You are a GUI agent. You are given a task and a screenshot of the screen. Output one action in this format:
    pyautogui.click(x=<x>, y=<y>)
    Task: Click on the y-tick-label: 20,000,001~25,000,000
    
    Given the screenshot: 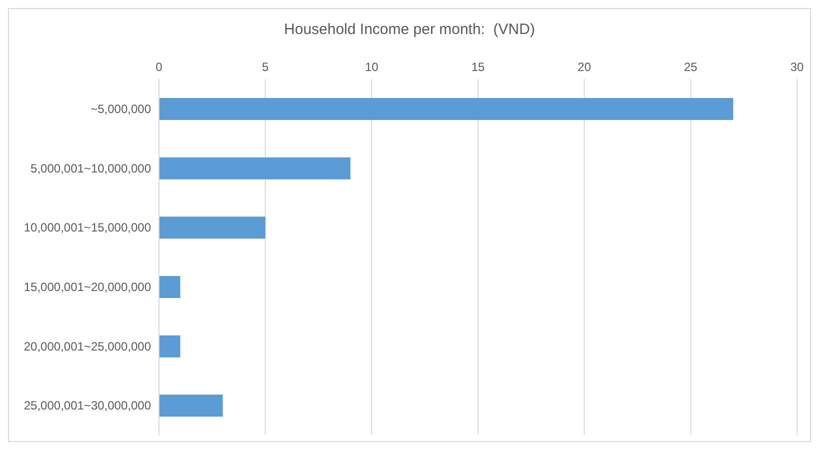 What is the action you would take?
    pyautogui.click(x=88, y=346)
    